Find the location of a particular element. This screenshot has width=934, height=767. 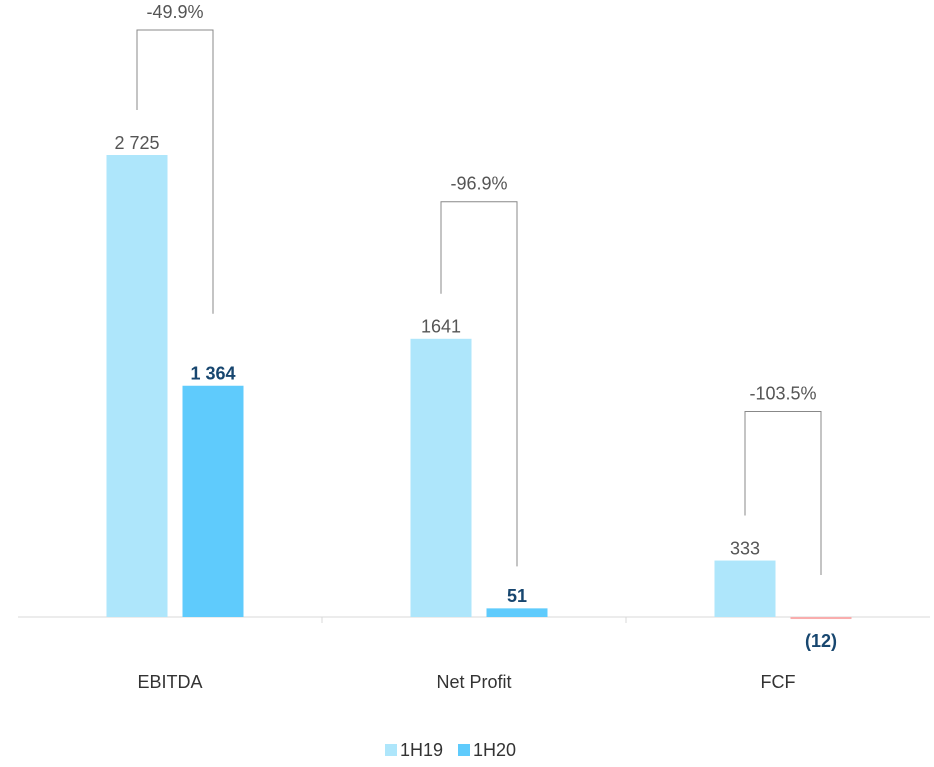

value-label: 333 is located at coordinates (745, 548).